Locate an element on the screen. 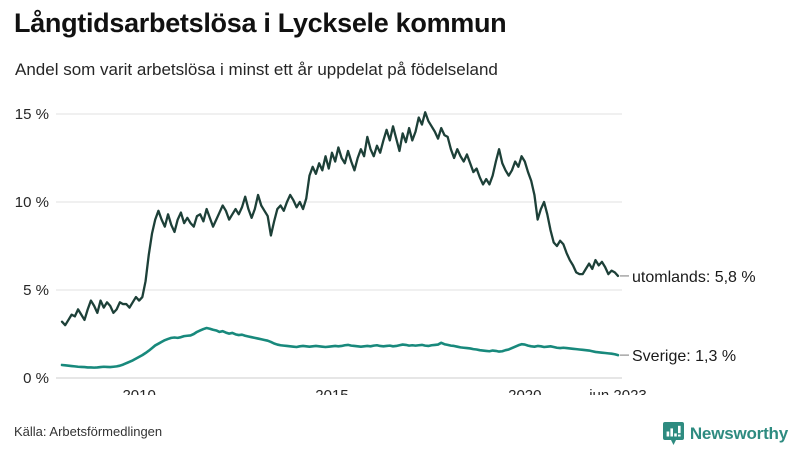 This screenshot has width=800, height=450. series-line-sverige is located at coordinates (340, 347).